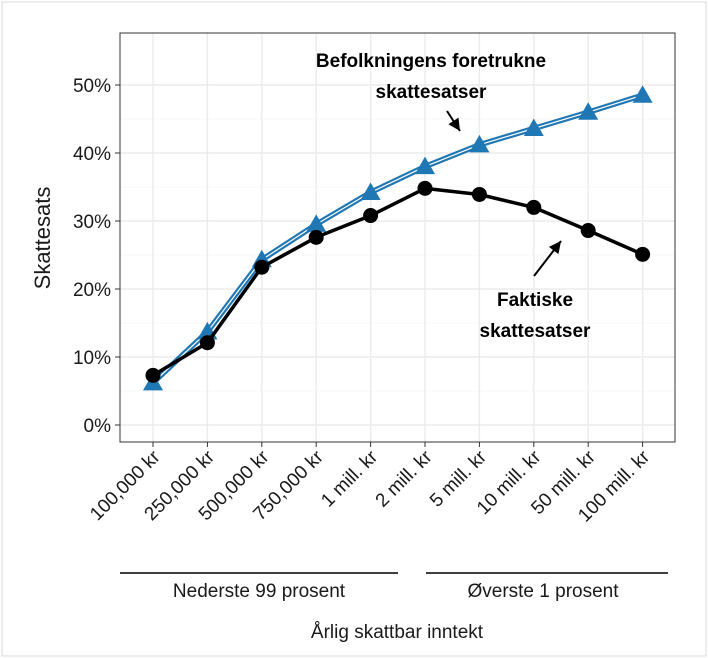 This screenshot has height=658, width=708. What do you see at coordinates (454, 124) in the screenshot?
I see `annotation-arrow-preferred-head` at bounding box center [454, 124].